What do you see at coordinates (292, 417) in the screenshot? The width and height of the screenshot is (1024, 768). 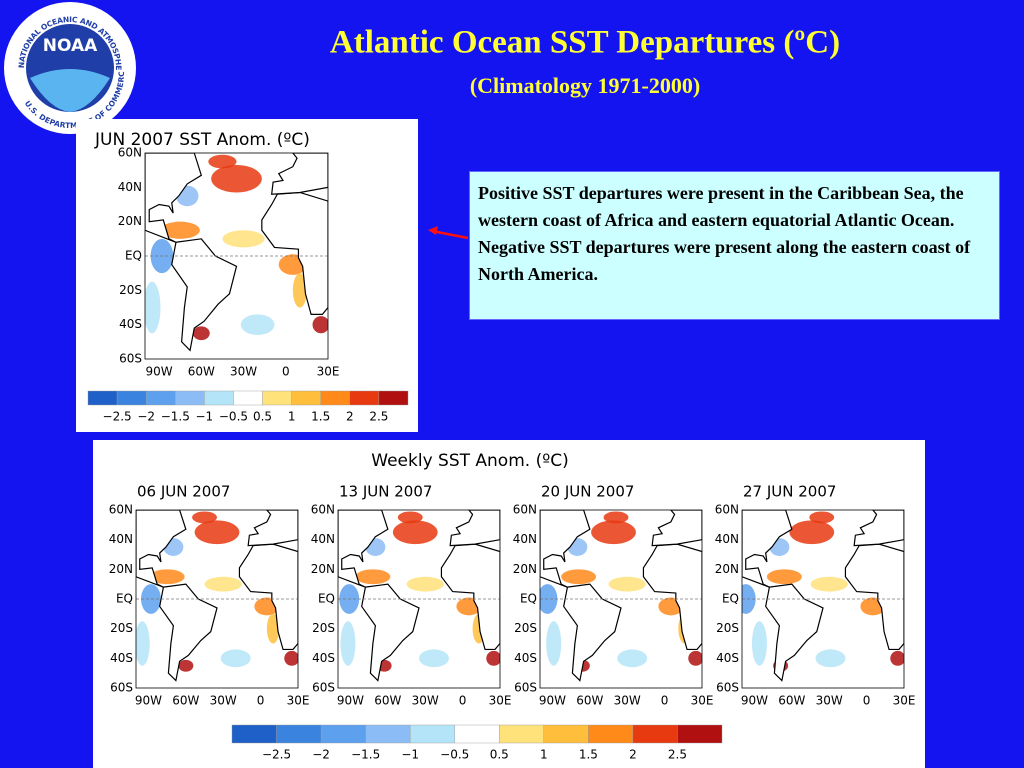 I see `colorbar-label: 1` at bounding box center [292, 417].